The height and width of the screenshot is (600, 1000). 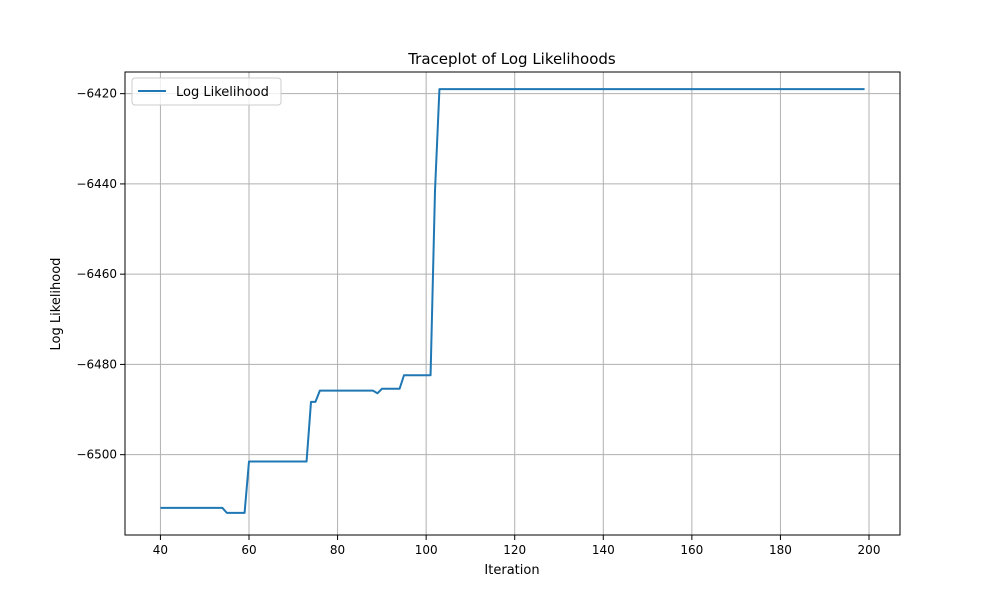 What do you see at coordinates (56, 304) in the screenshot?
I see `y-axis-label: Log Likelihood` at bounding box center [56, 304].